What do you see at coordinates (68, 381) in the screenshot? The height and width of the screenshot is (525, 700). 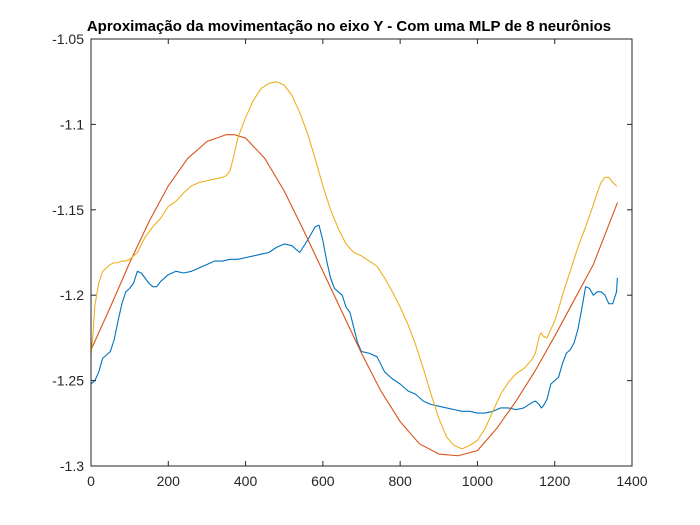 I see `y-tick-label: -1.25` at bounding box center [68, 381].